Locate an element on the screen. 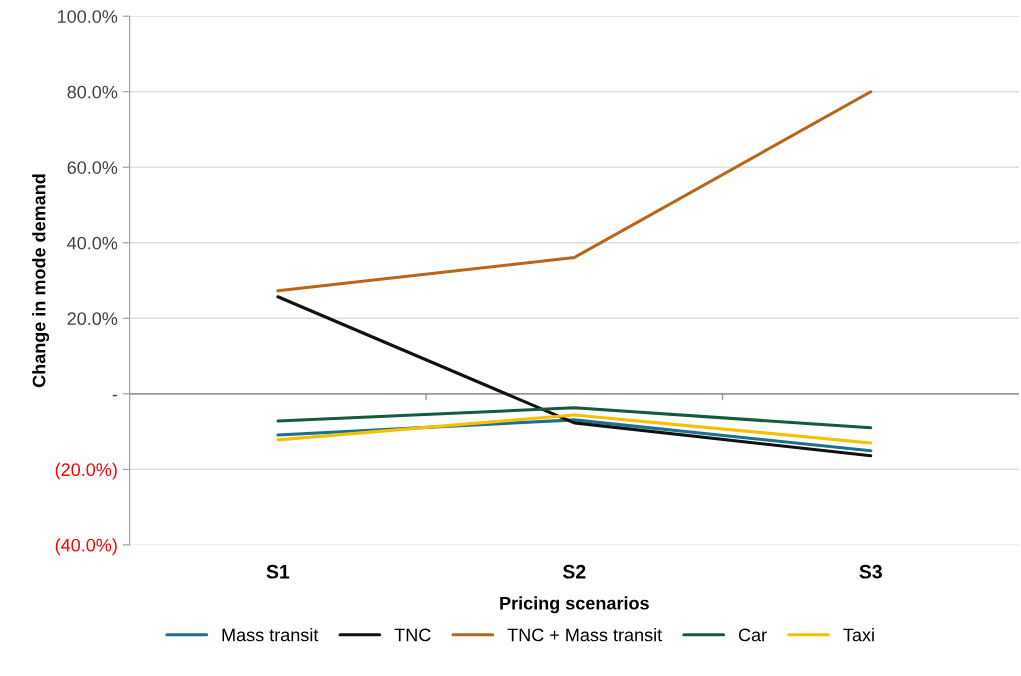 Image resolution: width=1021 pixels, height=676 pixels. x-tick-label: S1 is located at coordinates (278, 571).